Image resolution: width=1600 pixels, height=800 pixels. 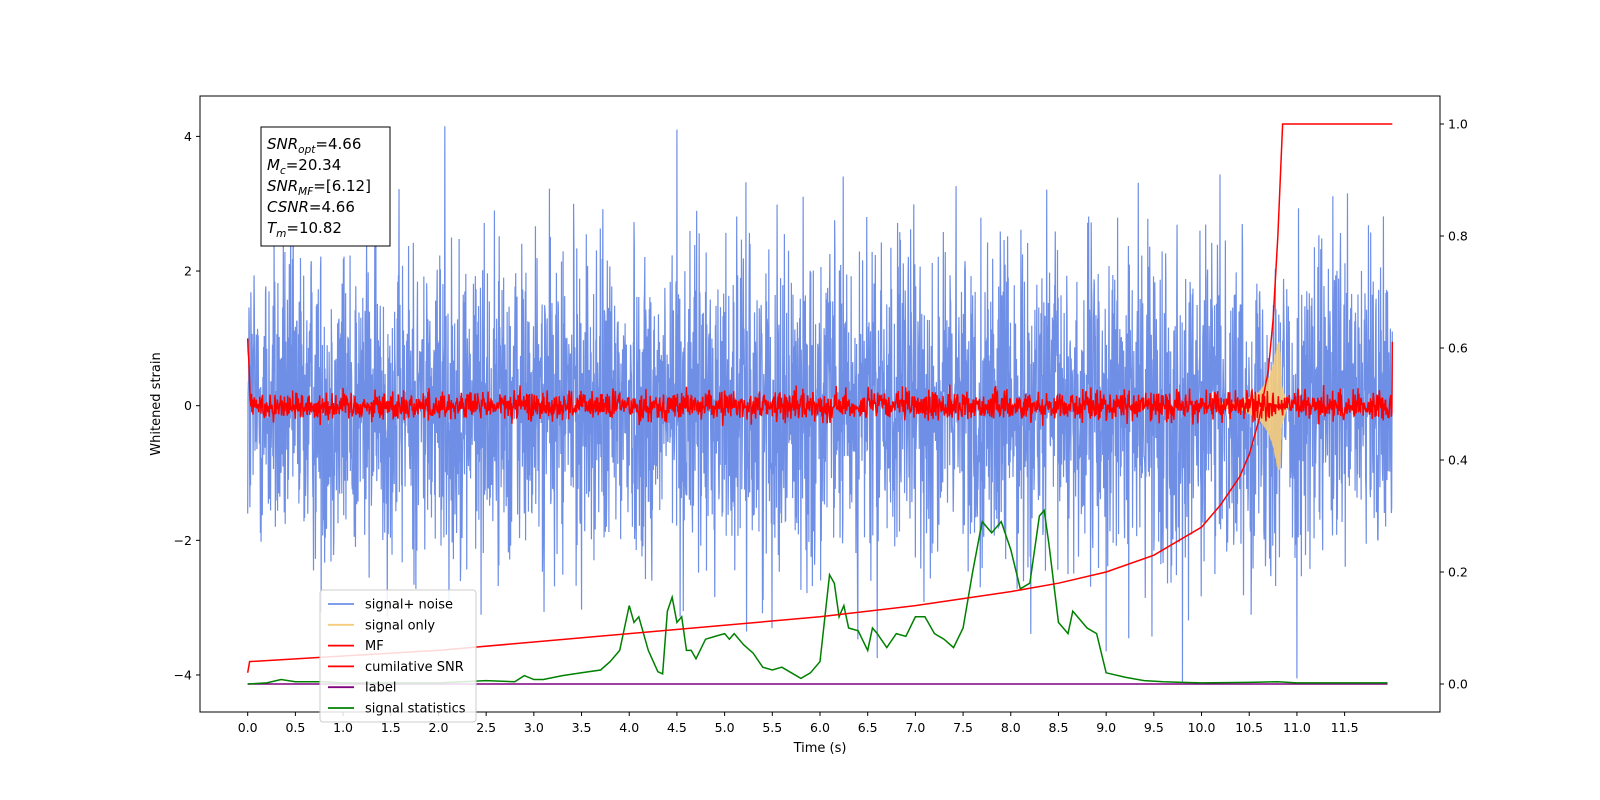 I want to click on x-tick-label: 5.0, so click(x=725, y=727).